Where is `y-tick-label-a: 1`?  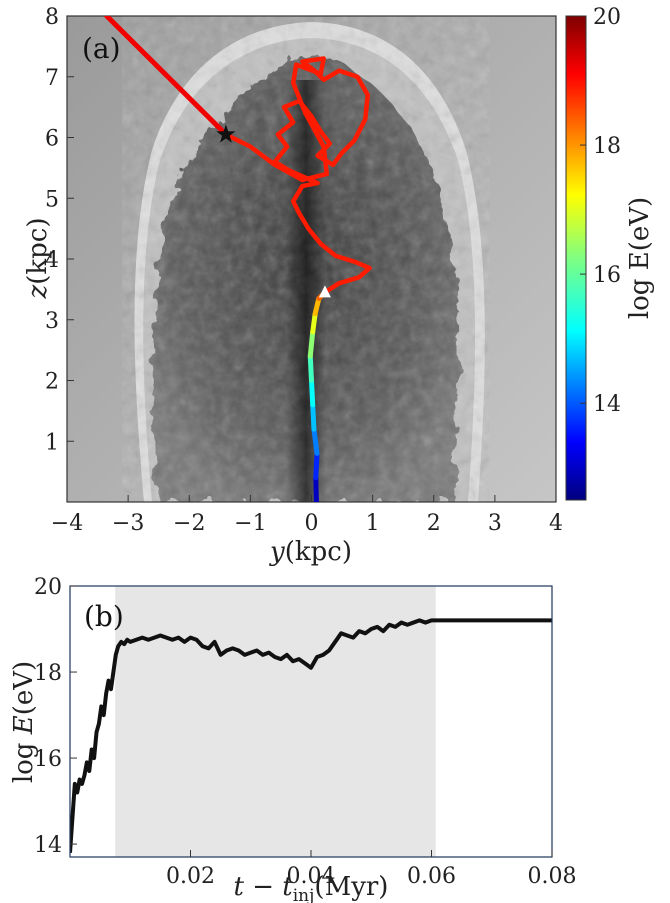
y-tick-label-a: 1 is located at coordinates (52, 442).